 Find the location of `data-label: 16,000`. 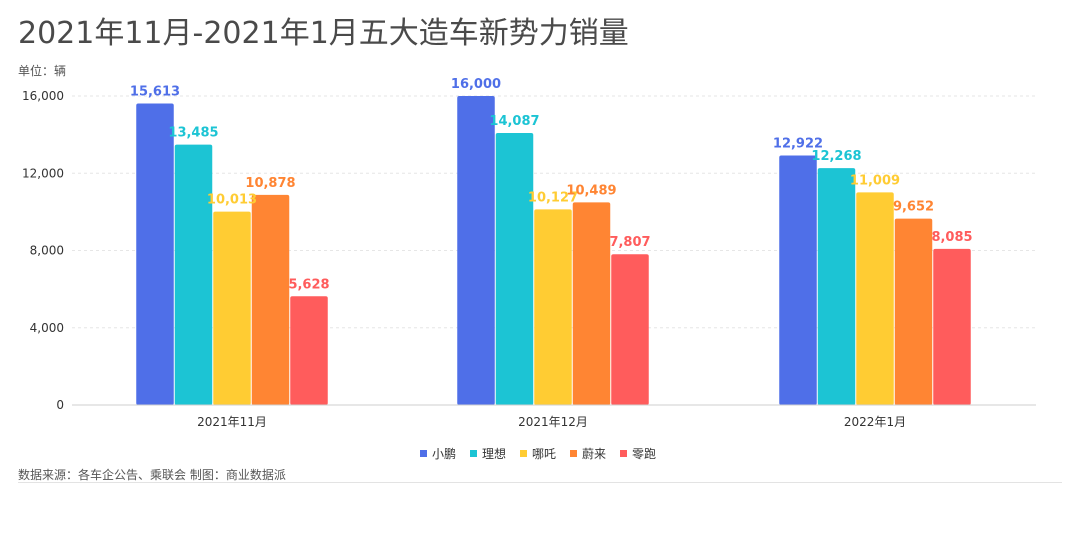

data-label: 16,000 is located at coordinates (476, 84).